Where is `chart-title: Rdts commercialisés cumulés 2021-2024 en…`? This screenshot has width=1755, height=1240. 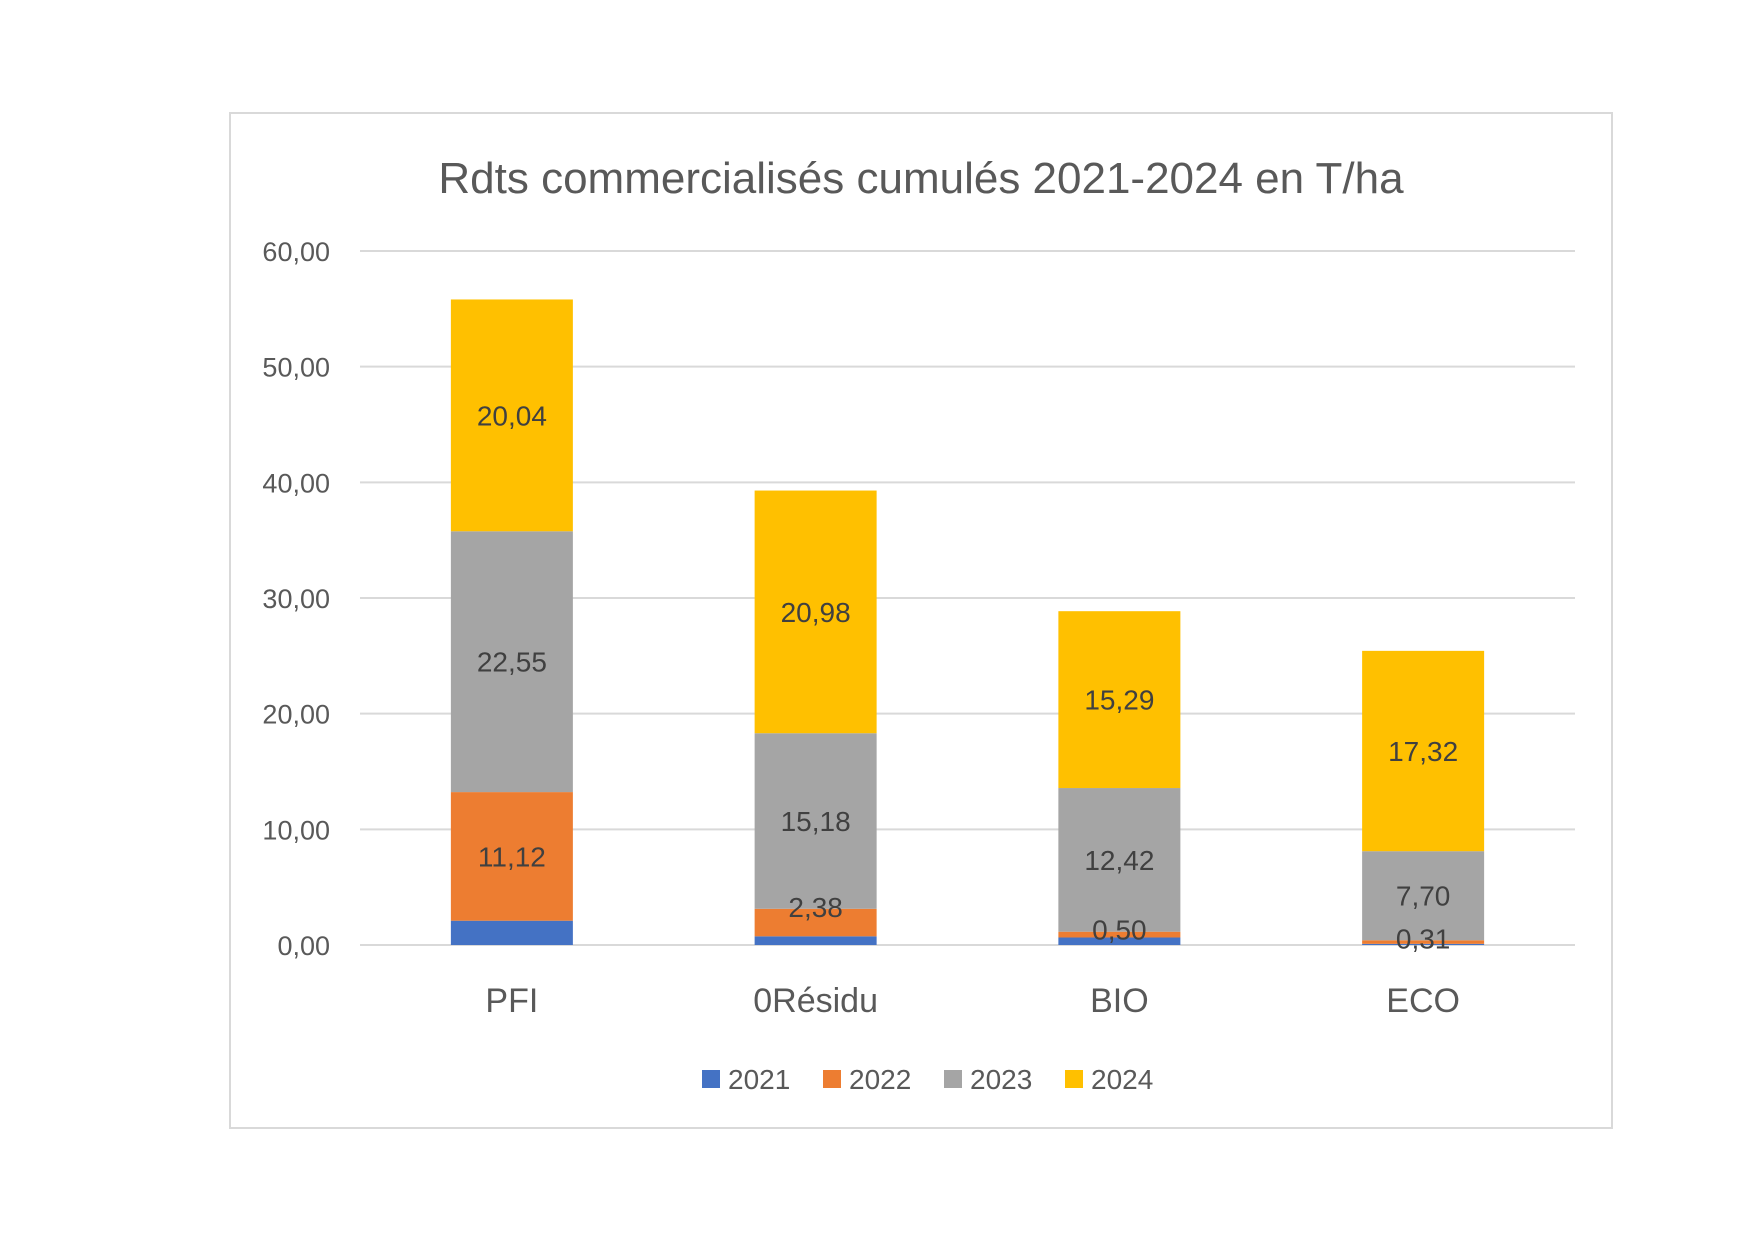
chart-title: Rdts commercialisés cumulés 2021-2024 en… is located at coordinates (921, 178).